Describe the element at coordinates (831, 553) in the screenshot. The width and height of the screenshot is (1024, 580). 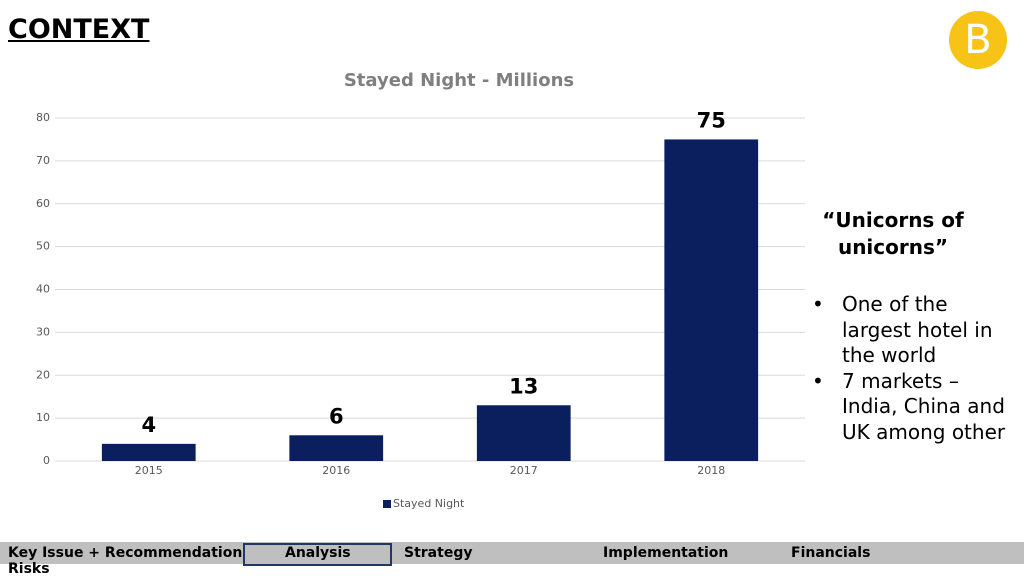
I see `nav-item: Financials` at that location.